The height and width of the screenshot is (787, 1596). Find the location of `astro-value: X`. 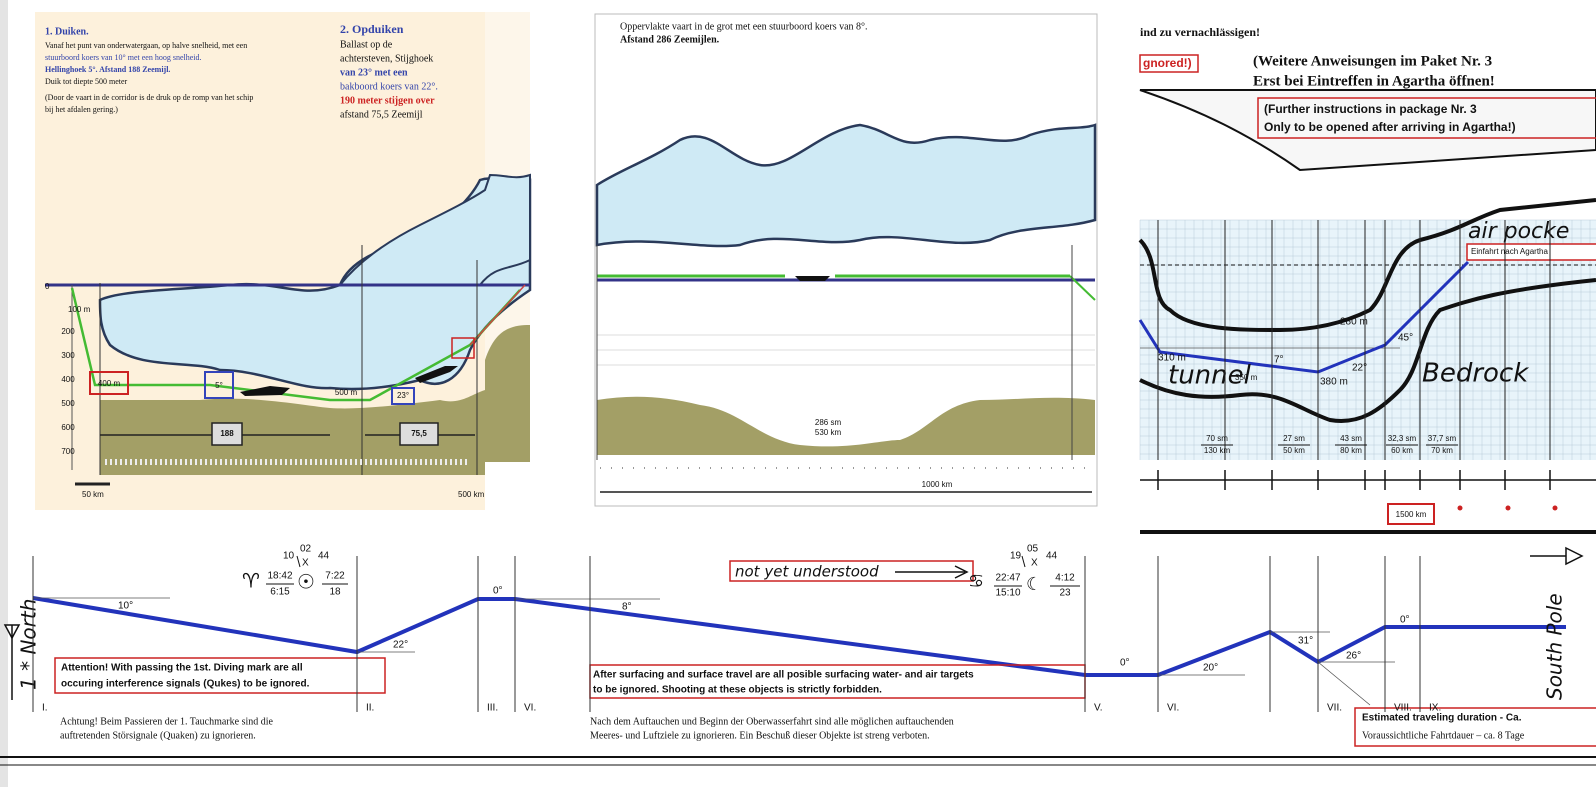

astro-value: X is located at coordinates (305, 563).